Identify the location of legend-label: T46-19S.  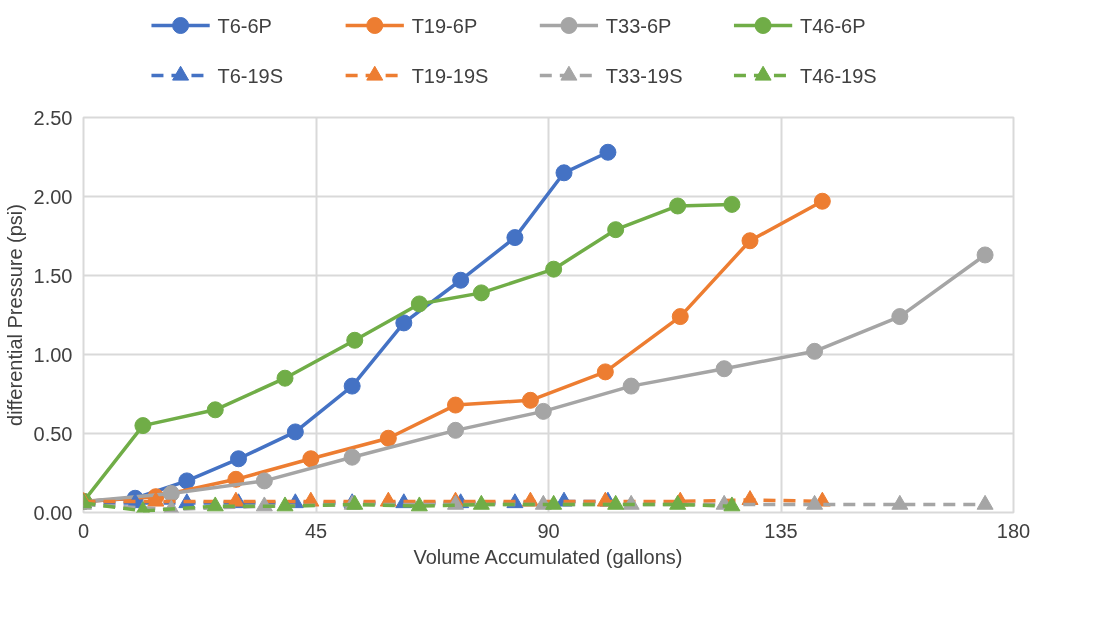
(838, 75).